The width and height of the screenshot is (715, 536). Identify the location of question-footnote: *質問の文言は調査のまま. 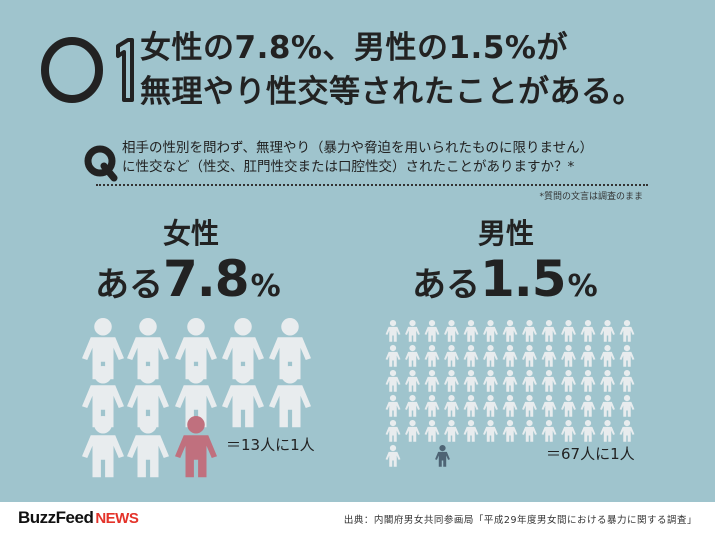
(591, 197).